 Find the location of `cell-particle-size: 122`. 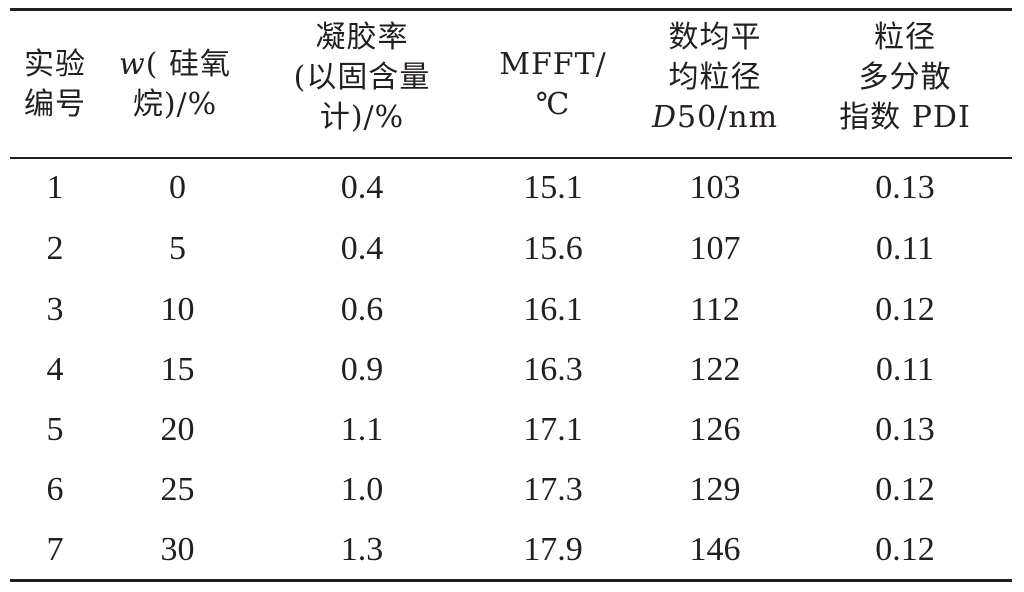

cell-particle-size: 122 is located at coordinates (715, 369).